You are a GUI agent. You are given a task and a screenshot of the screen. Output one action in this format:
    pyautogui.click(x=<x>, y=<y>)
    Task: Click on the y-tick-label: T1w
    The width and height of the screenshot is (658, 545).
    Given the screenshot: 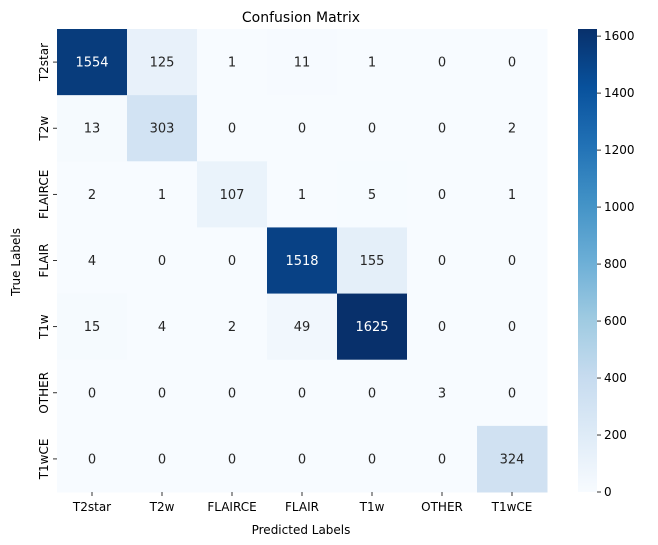 What is the action you would take?
    pyautogui.click(x=44, y=327)
    